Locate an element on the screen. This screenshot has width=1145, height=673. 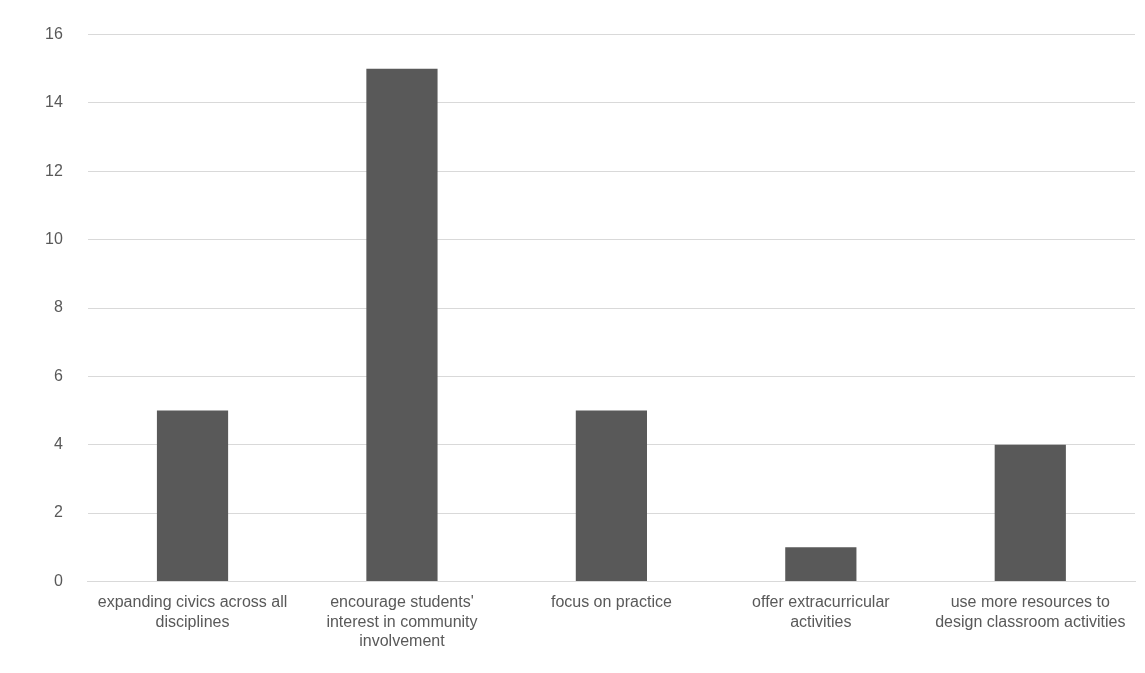
y-tick-label: 12 is located at coordinates (54, 170).